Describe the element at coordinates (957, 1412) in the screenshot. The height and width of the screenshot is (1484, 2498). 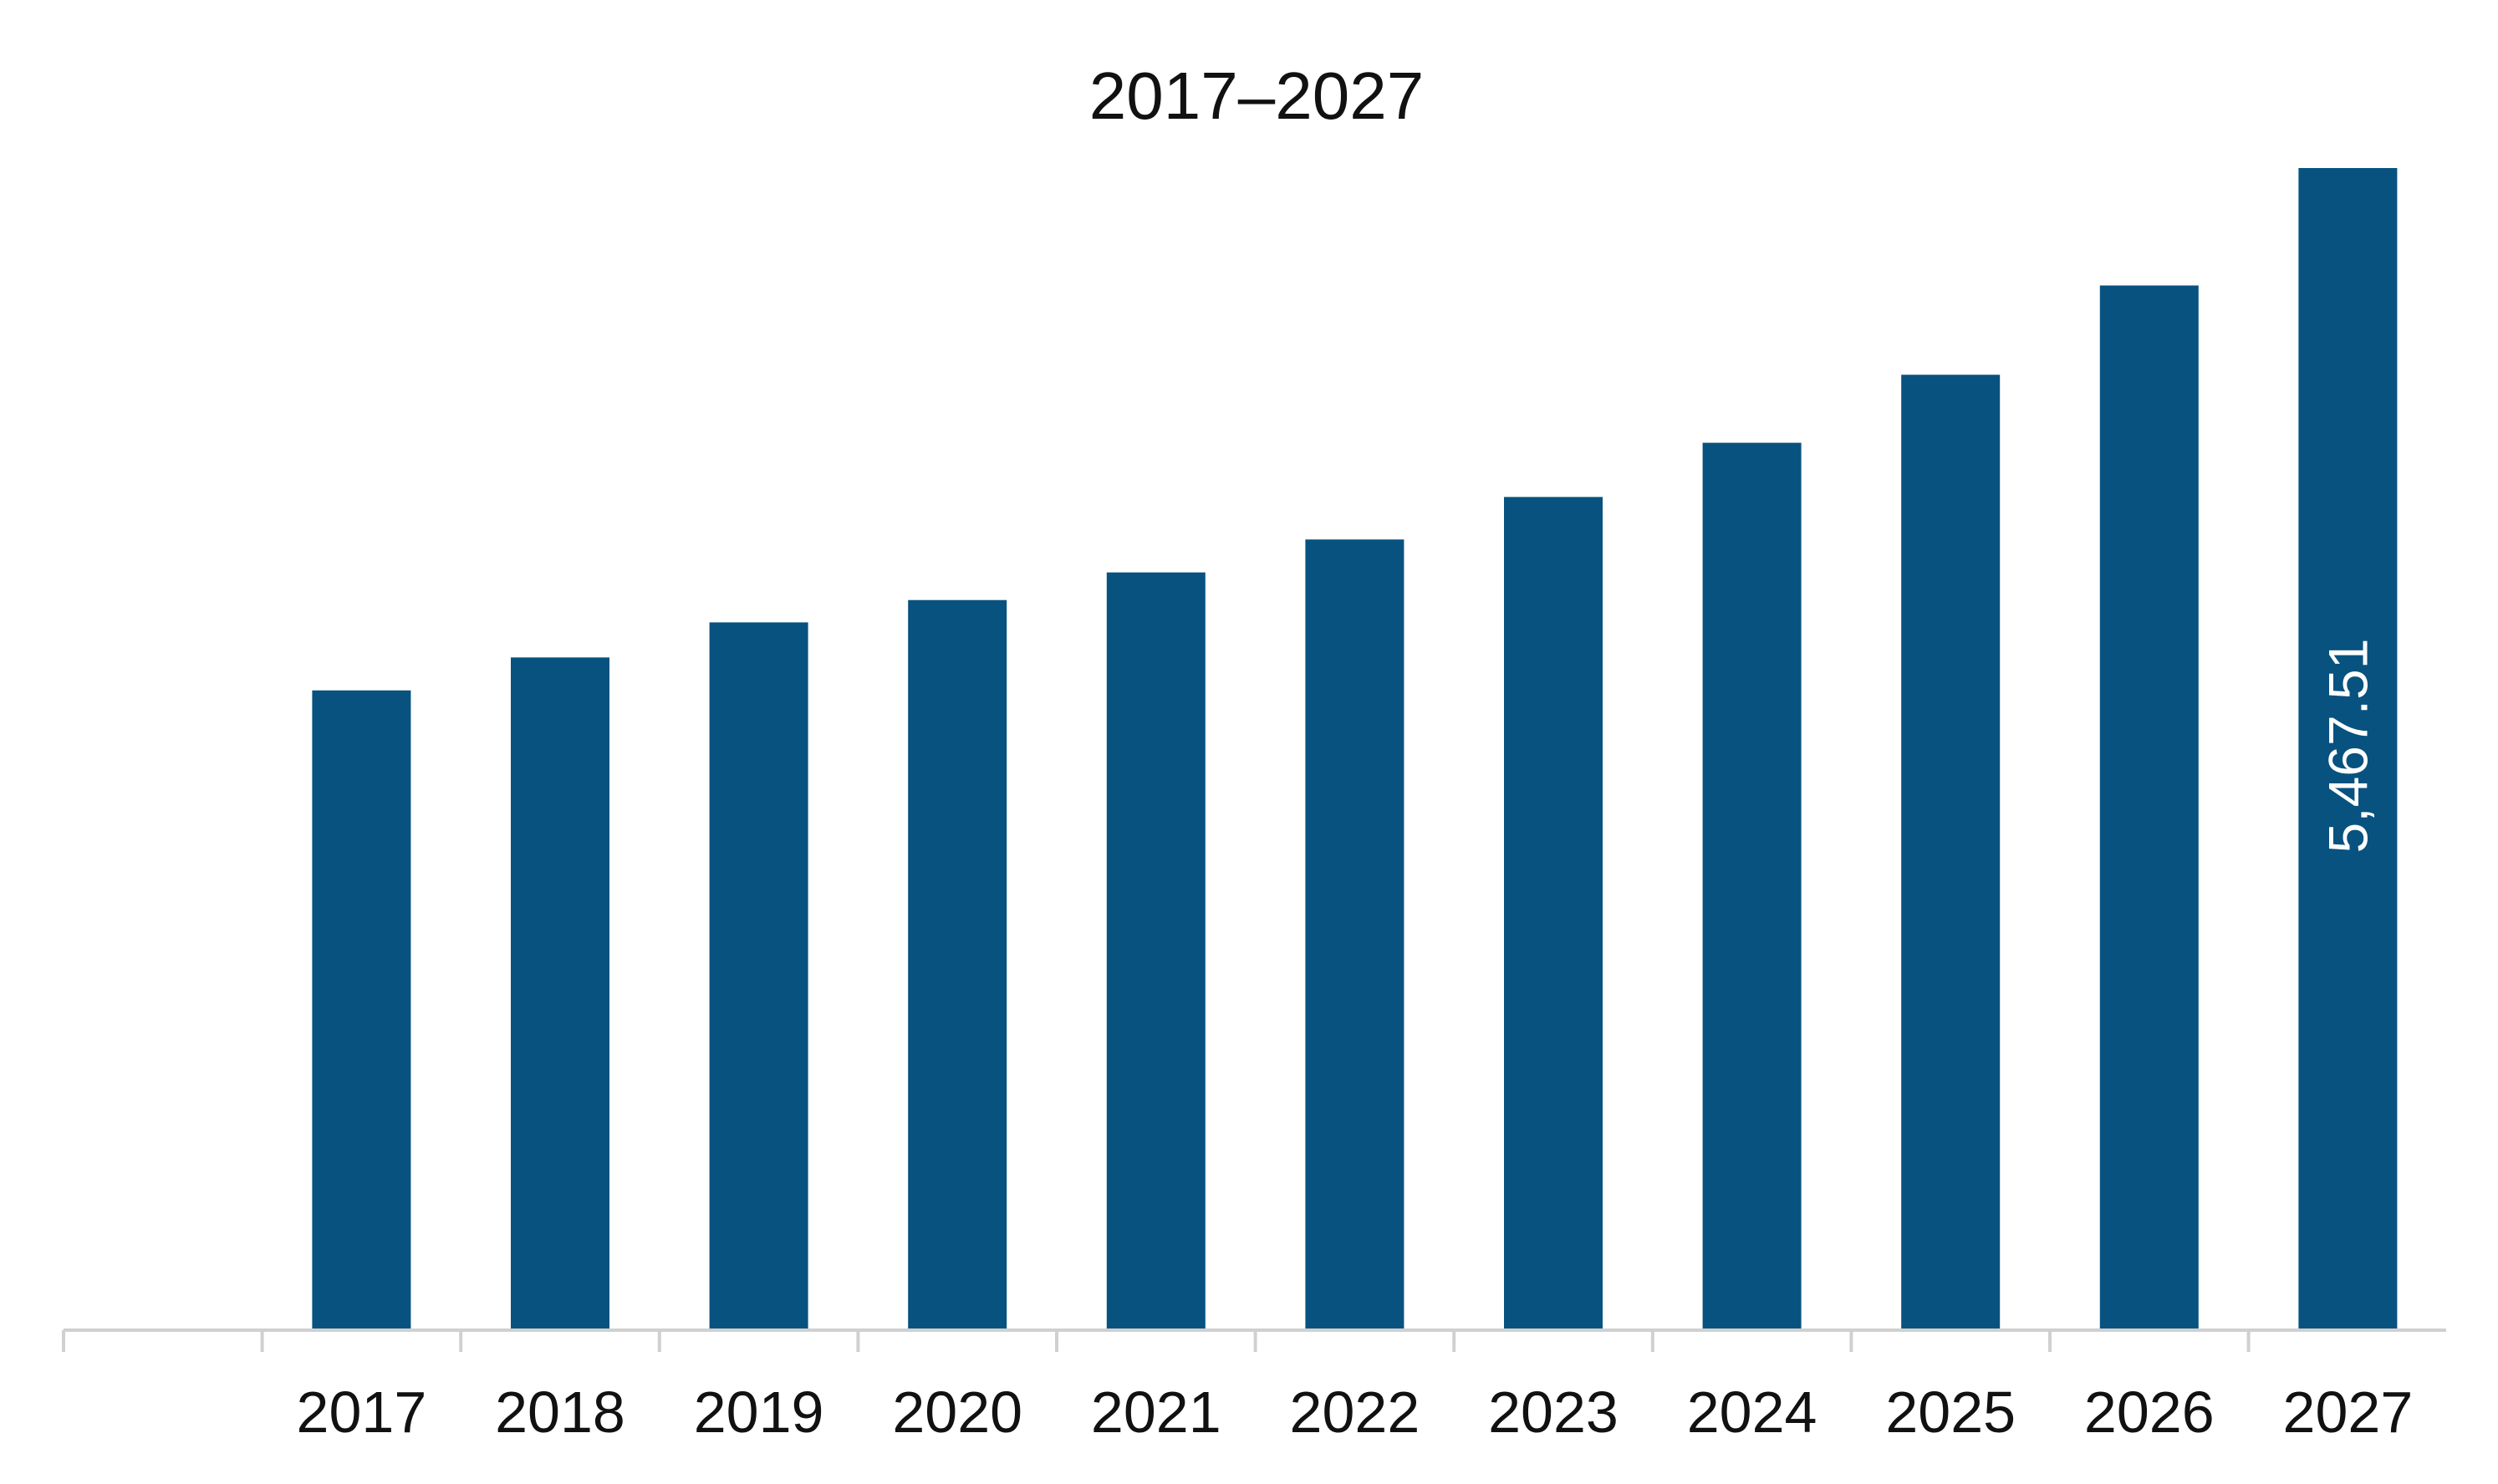
I see `x-tick-label-2020: 2020` at that location.